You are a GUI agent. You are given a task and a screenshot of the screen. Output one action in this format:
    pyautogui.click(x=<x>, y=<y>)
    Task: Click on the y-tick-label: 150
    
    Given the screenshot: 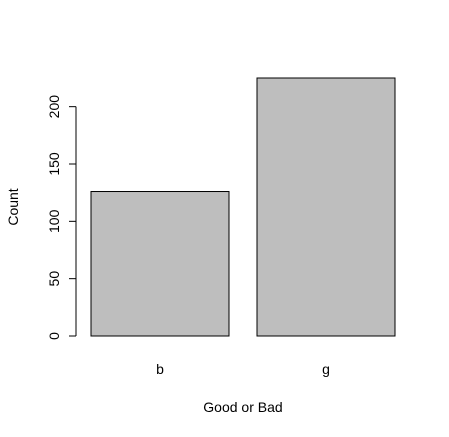 What is the action you would take?
    pyautogui.click(x=54, y=164)
    